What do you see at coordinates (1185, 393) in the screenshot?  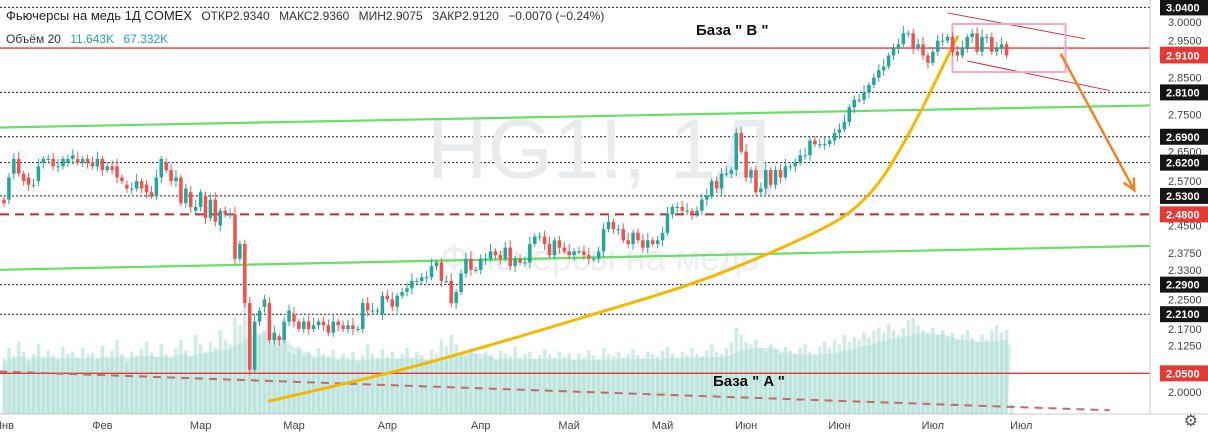 I see `price-tick-label: 2.0000` at bounding box center [1185, 393].